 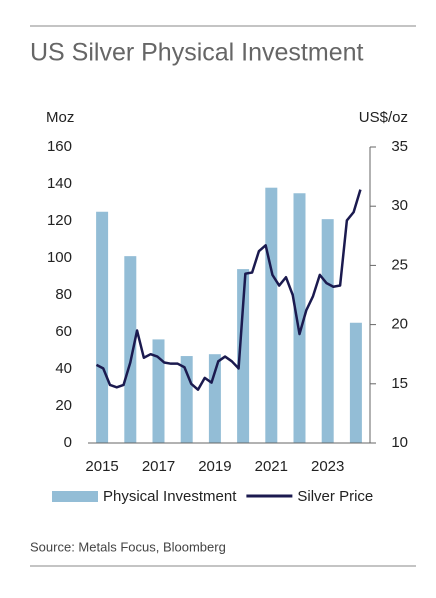 What do you see at coordinates (383, 117) in the screenshot?
I see `y2-axis-label: US$/oz` at bounding box center [383, 117].